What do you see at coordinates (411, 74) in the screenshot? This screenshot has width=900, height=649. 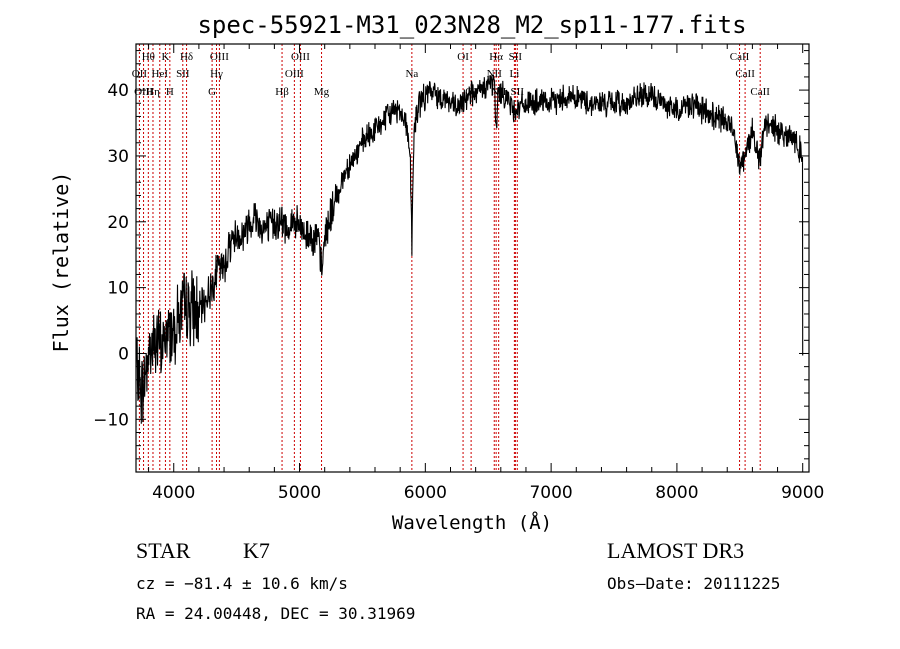 I see `line-label-16: Na` at bounding box center [411, 74].